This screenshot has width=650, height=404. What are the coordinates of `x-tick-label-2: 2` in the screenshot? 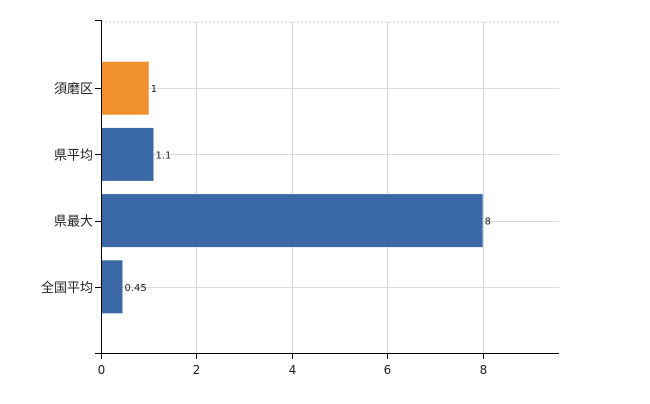 It's located at (197, 370).